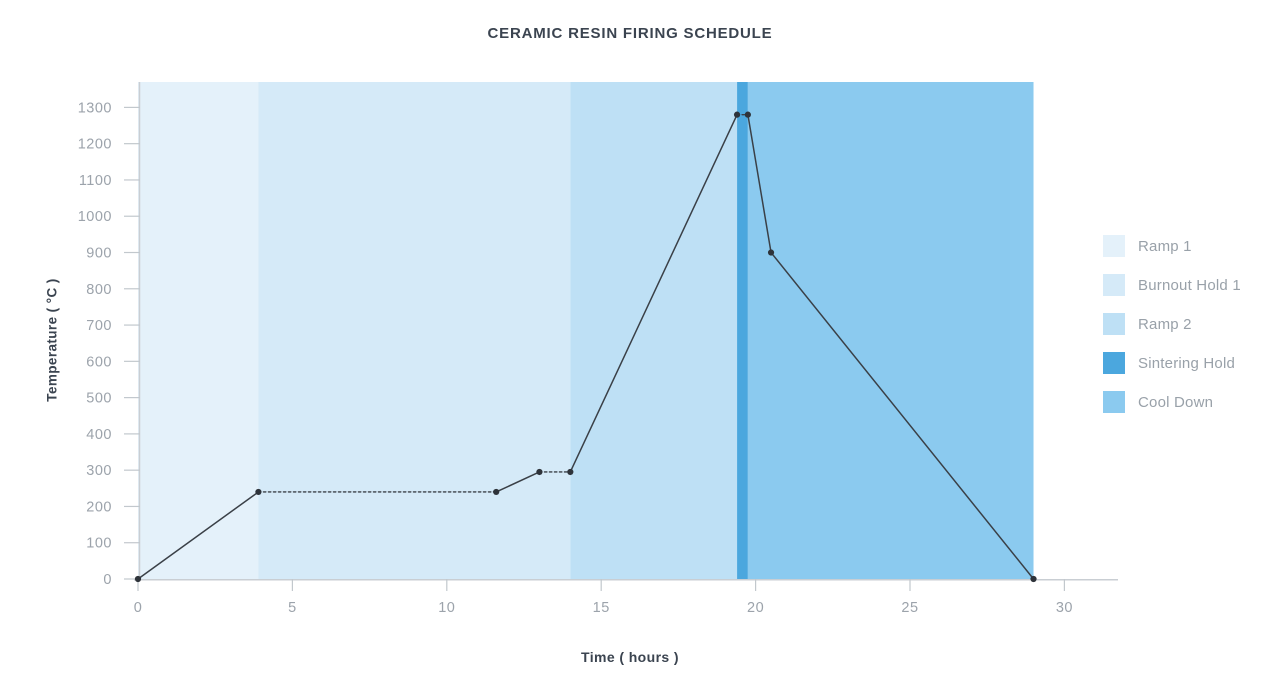  Describe the element at coordinates (95, 217) in the screenshot. I see `y-tick-label: 1000` at that location.